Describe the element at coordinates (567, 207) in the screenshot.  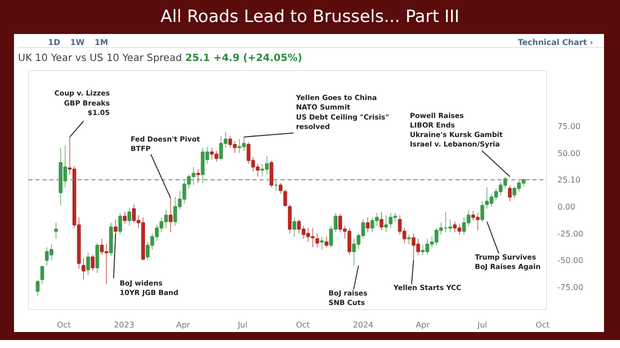
I see `y-tick-label: 0.00` at that location.